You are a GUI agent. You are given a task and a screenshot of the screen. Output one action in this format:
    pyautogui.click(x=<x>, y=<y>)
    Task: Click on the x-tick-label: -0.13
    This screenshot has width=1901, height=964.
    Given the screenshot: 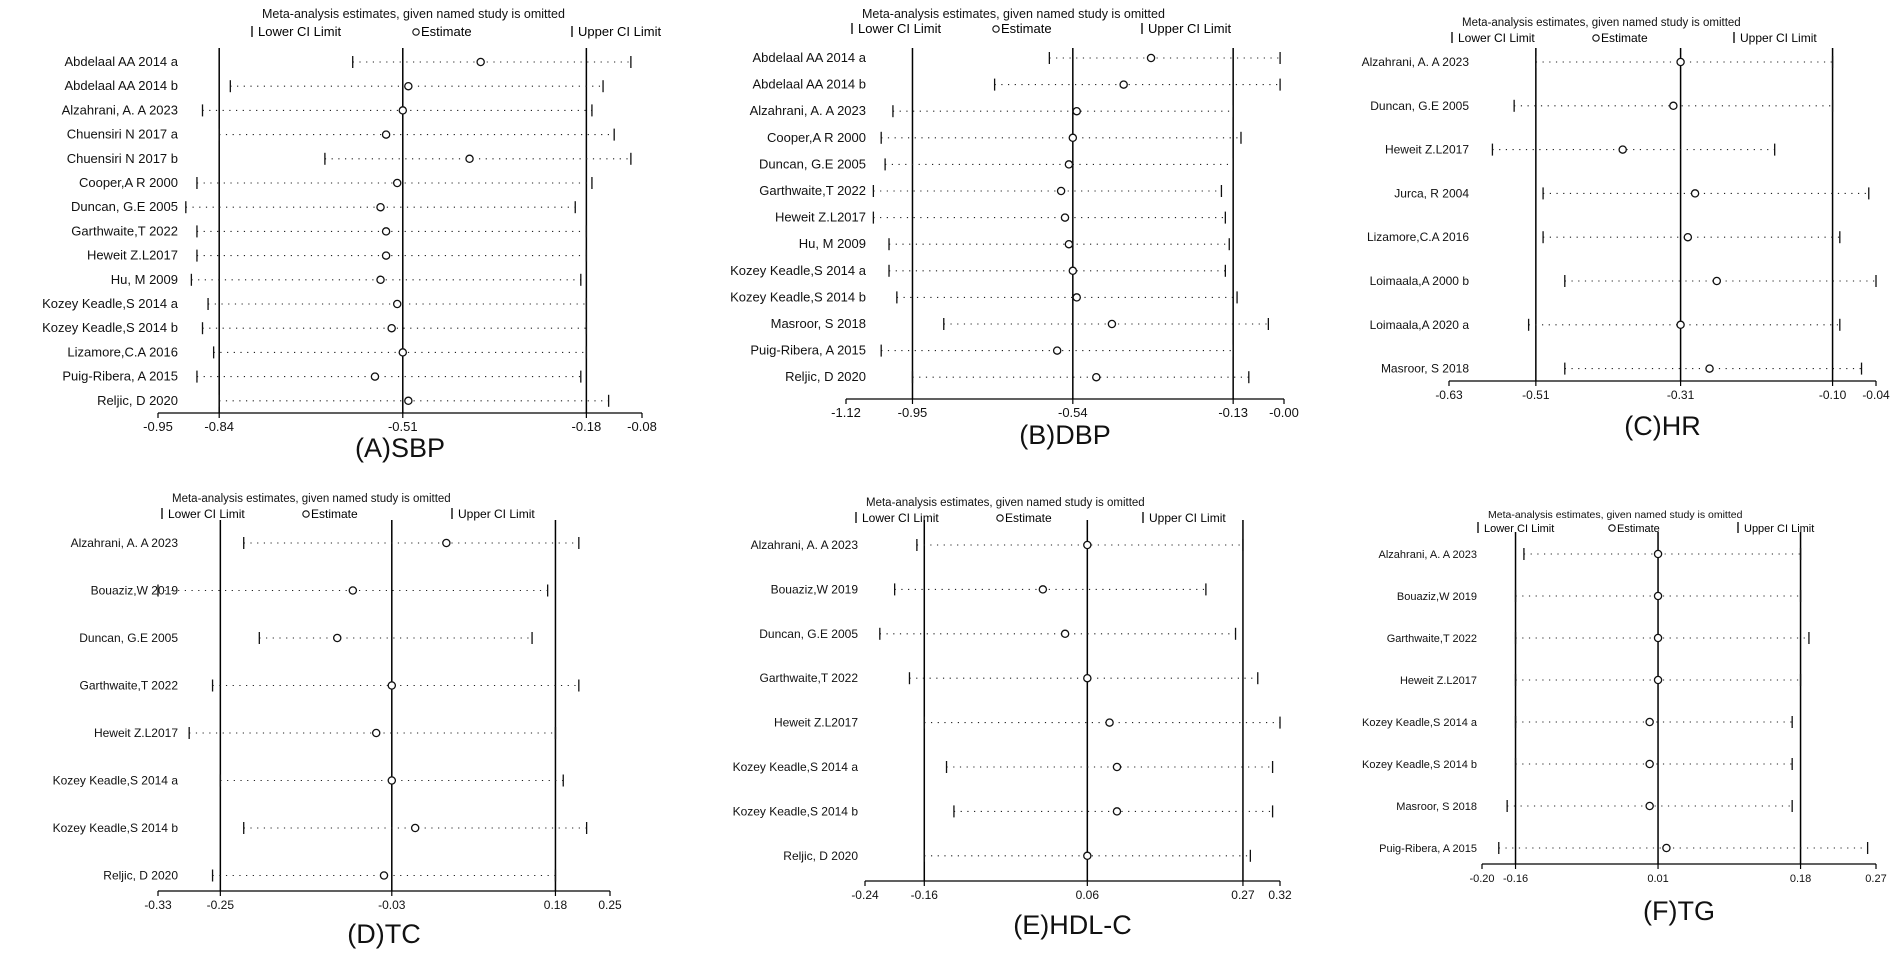 What is the action you would take?
    pyautogui.click(x=1233, y=412)
    